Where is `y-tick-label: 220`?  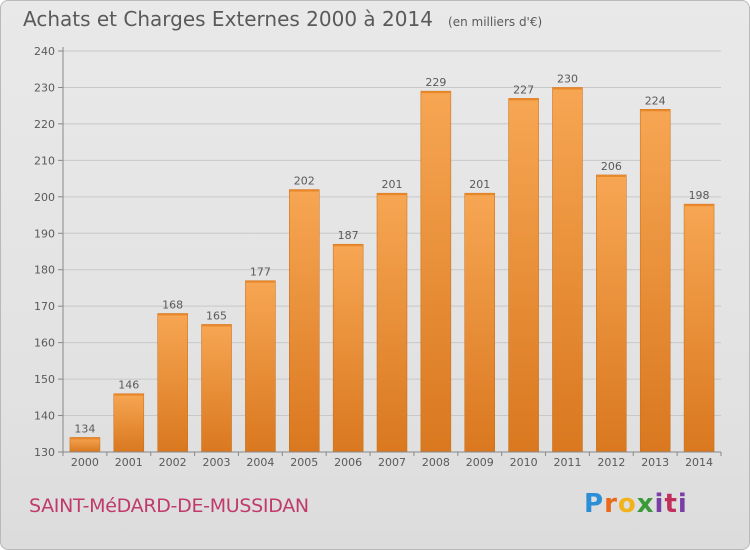 y-tick-label: 220 is located at coordinates (44, 124).